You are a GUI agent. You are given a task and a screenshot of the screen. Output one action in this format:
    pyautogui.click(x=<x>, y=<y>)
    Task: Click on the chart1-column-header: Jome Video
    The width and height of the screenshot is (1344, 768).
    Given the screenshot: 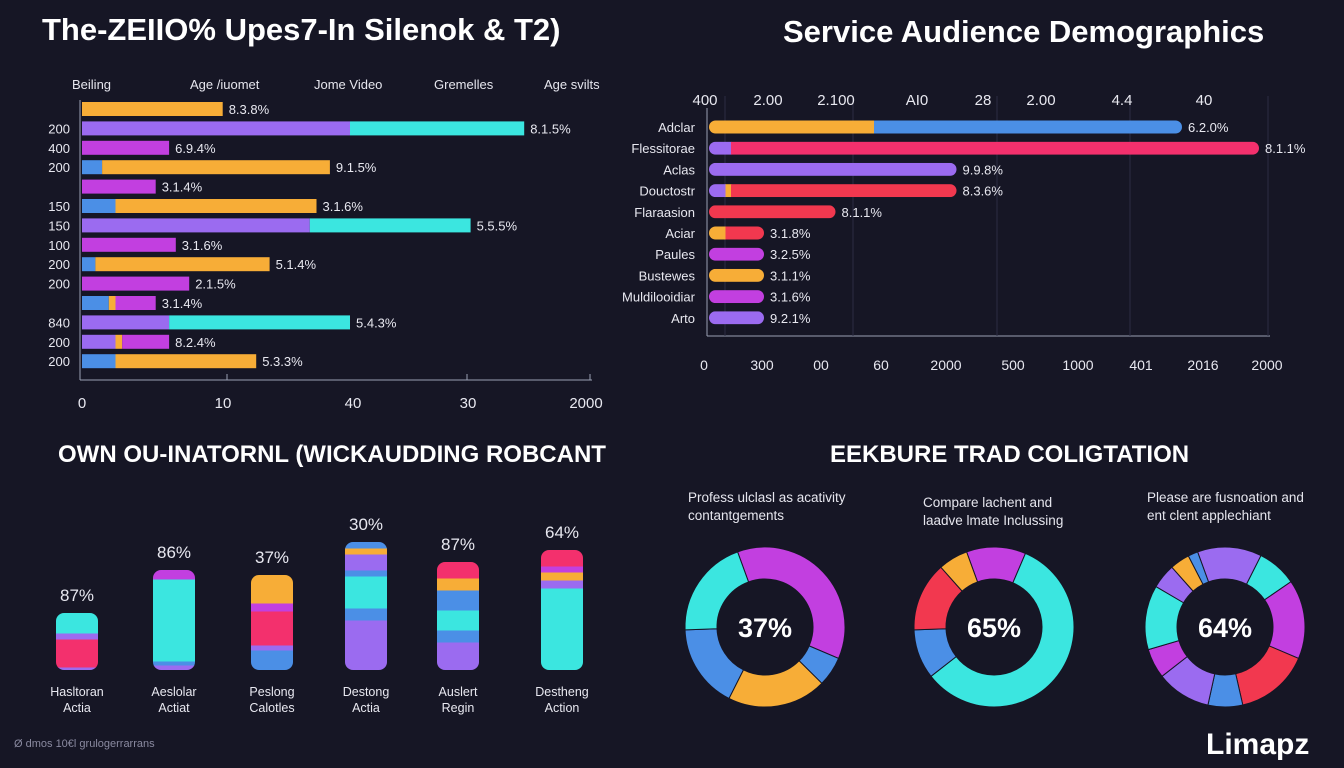 What is the action you would take?
    pyautogui.click(x=348, y=84)
    